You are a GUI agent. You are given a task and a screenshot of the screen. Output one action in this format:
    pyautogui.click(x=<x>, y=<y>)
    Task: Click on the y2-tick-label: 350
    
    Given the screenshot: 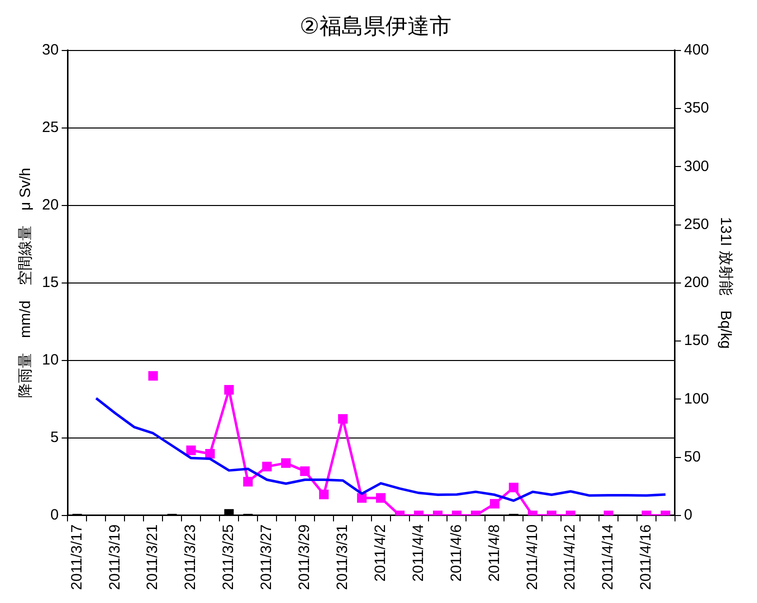 What is the action you would take?
    pyautogui.click(x=697, y=108)
    